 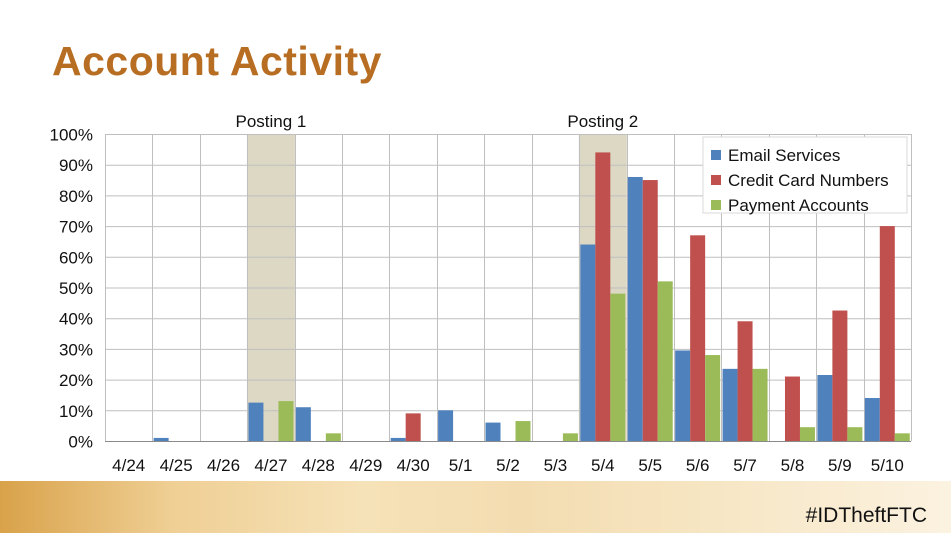 What do you see at coordinates (76, 288) in the screenshot?
I see `y-tick-label: 50%` at bounding box center [76, 288].